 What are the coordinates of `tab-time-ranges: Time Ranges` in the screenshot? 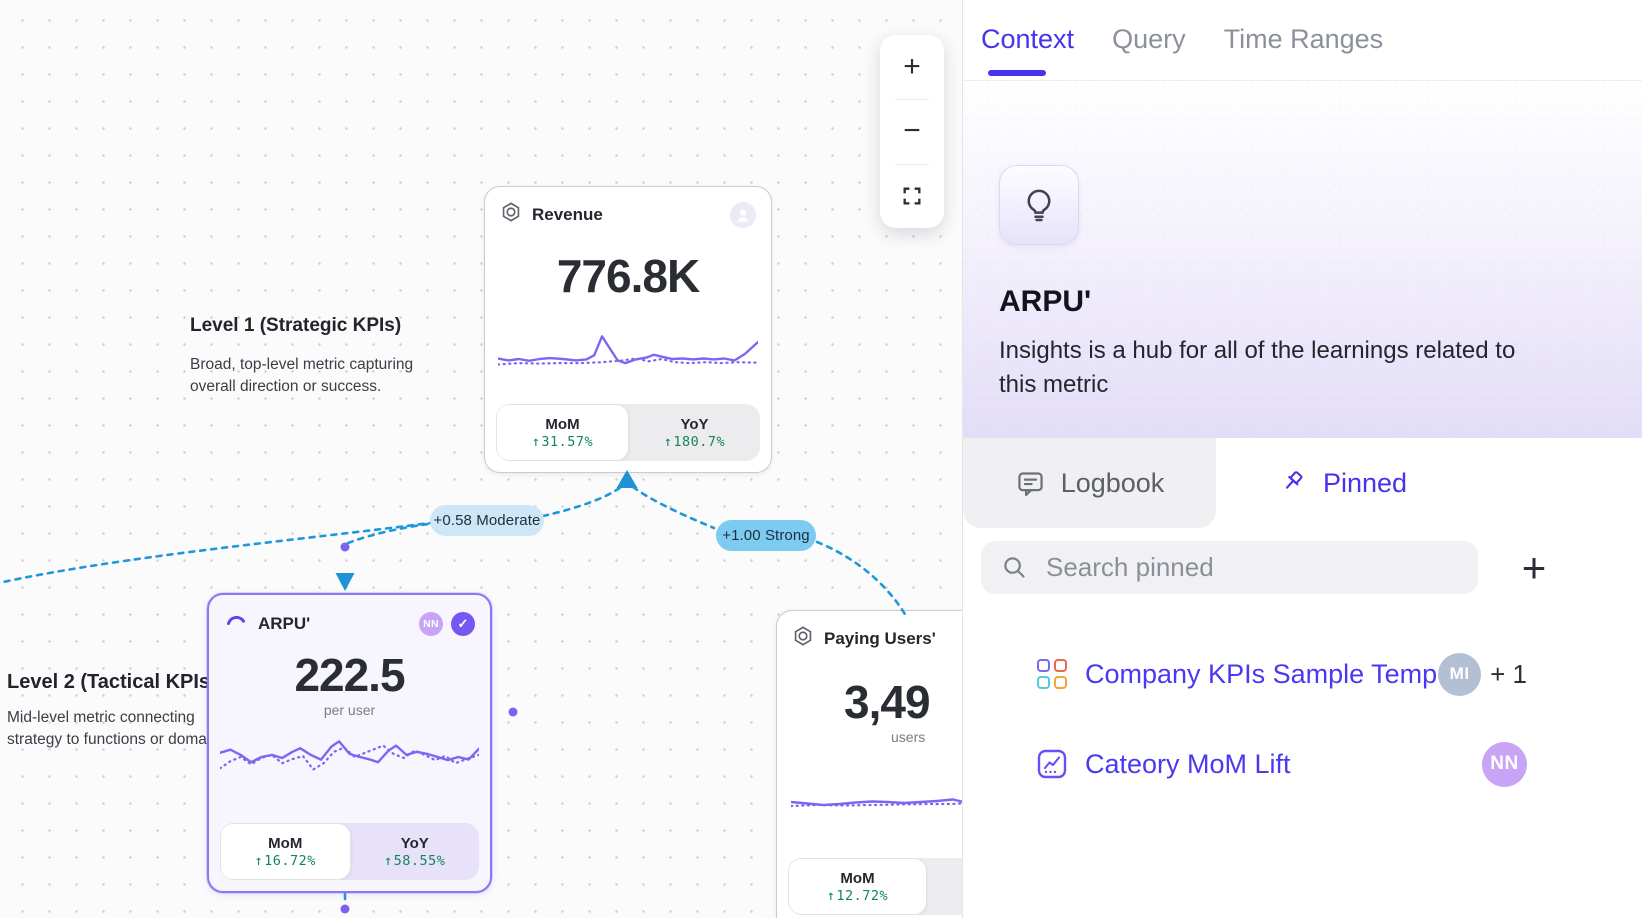 It's located at (1303, 39).